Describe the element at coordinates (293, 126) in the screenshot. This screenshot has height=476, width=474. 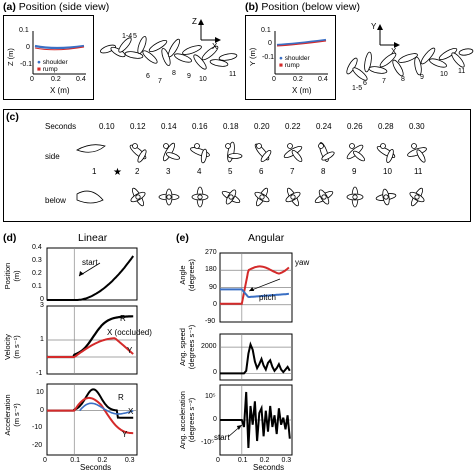
I see `time-label: 0.22` at that location.